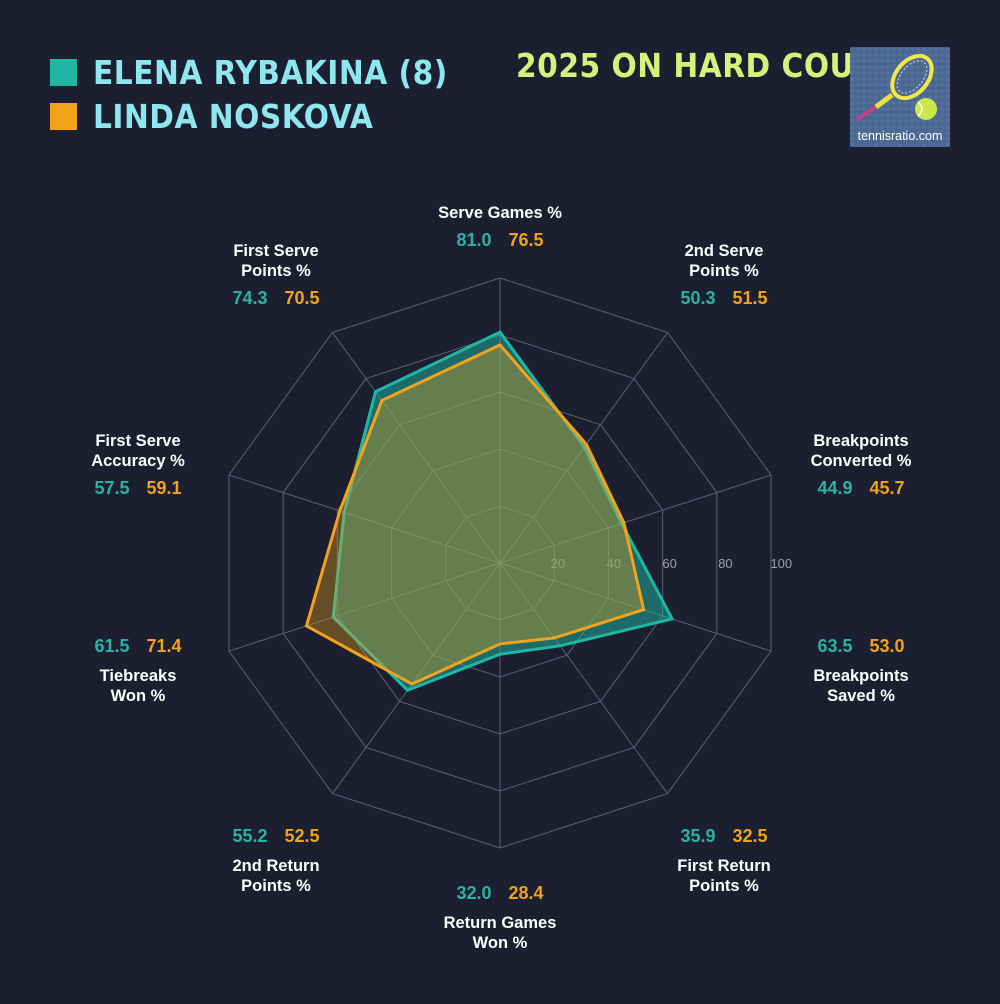  Describe the element at coordinates (861, 696) in the screenshot. I see `axis-label-3-line-1: Saved %` at that location.